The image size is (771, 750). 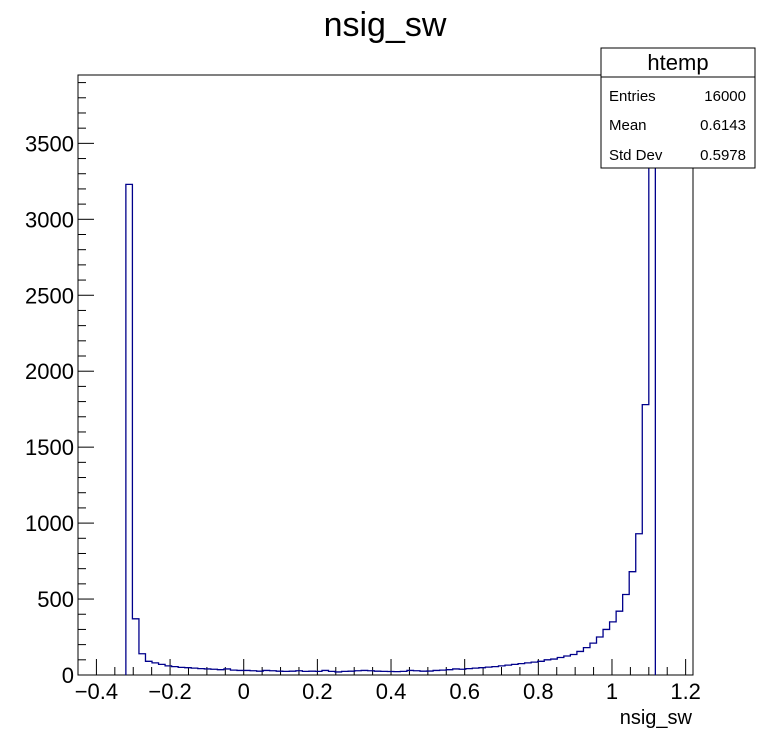 What do you see at coordinates (49, 447) in the screenshot?
I see `y-tick-label: 1500` at bounding box center [49, 447].